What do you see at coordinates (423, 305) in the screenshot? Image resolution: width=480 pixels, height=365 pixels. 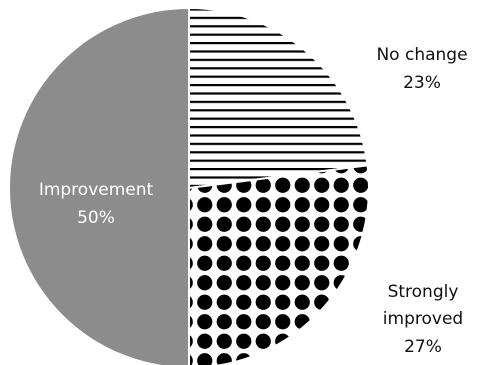 I see `slice-label-strongly-improved: Strongly improved` at bounding box center [423, 305].